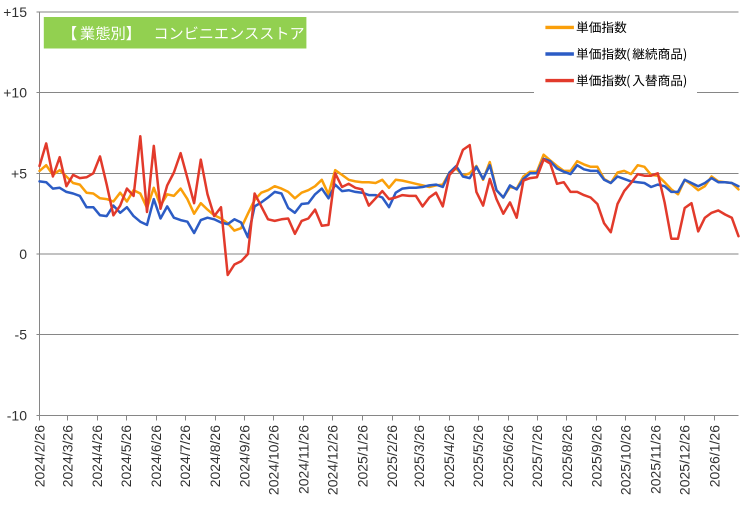  Describe the element at coordinates (684, 460) in the screenshot. I see `svg-text: 2025/12/26` at that location.